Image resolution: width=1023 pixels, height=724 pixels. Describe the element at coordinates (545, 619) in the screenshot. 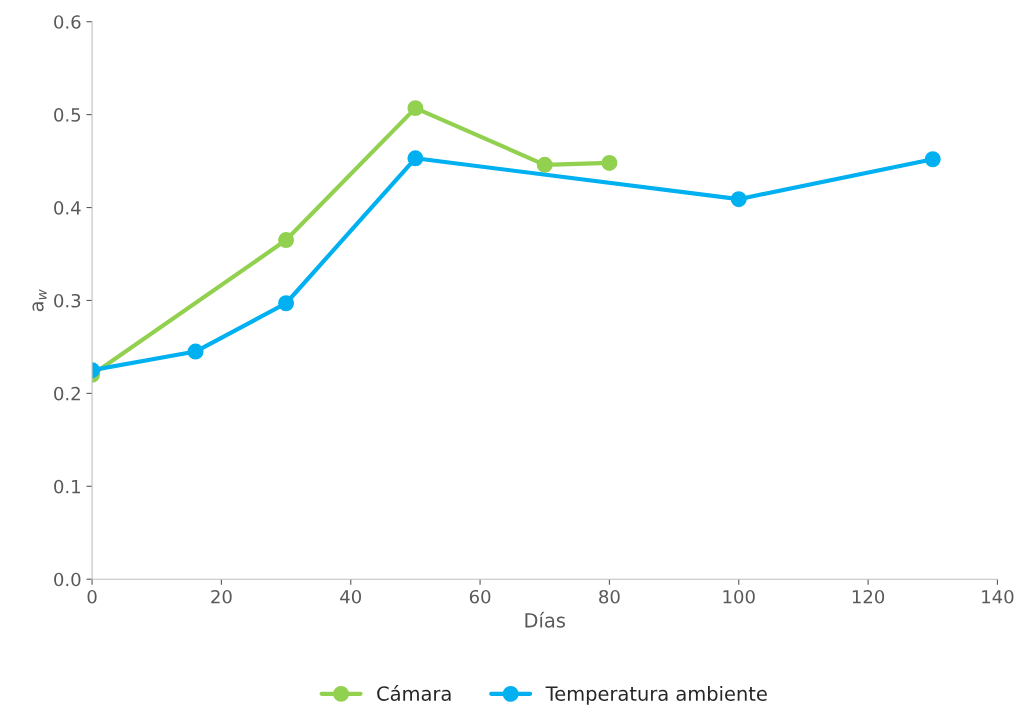

I see `x-axis-title: Días` at that location.